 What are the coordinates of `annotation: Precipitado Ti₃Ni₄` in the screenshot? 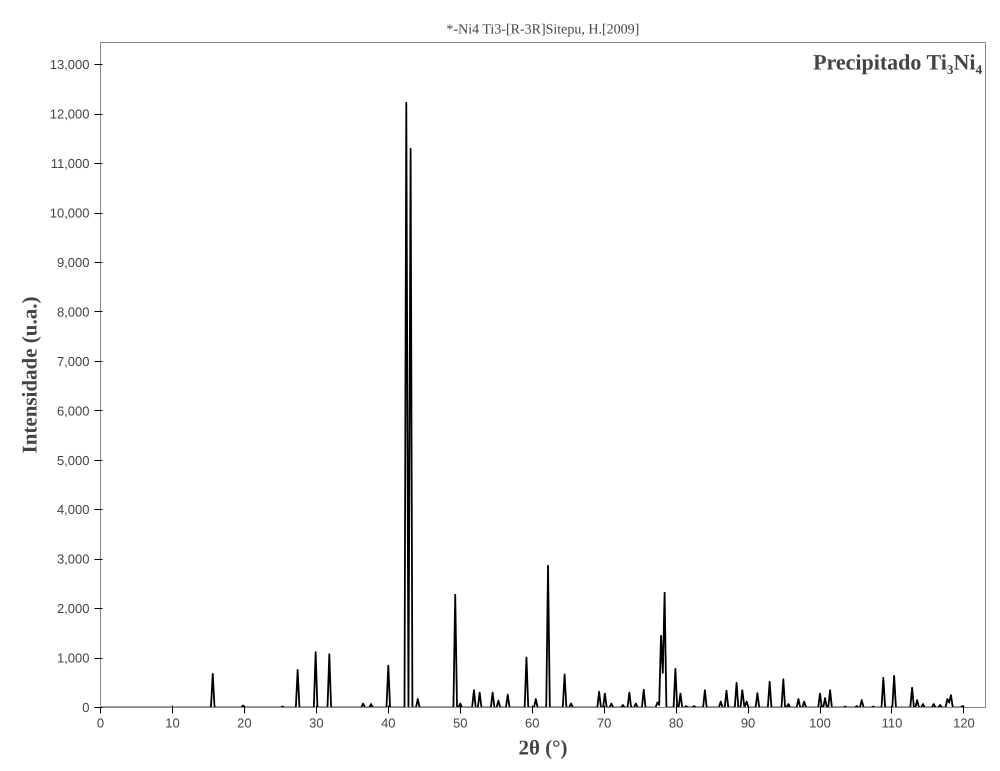 It's located at (898, 62).